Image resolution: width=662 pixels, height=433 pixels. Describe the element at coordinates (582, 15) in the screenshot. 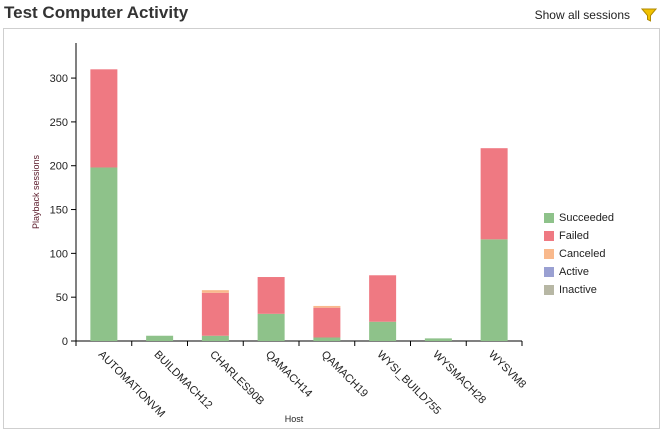

I see `show-all-sessions-link: Show all sessions` at that location.